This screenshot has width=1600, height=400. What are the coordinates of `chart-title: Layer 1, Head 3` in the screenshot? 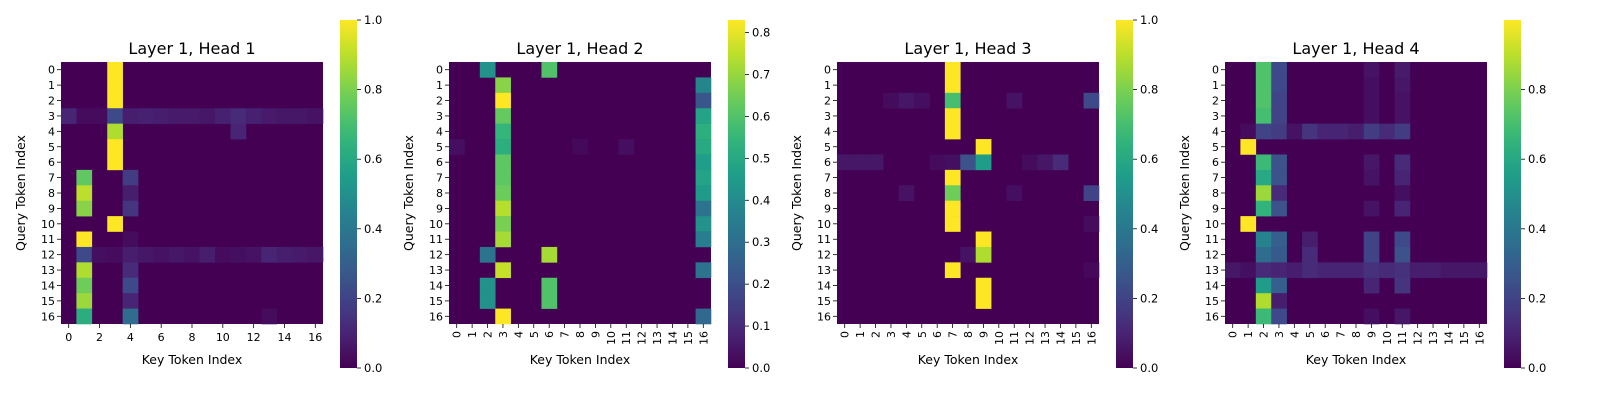 It's located at (967, 48).